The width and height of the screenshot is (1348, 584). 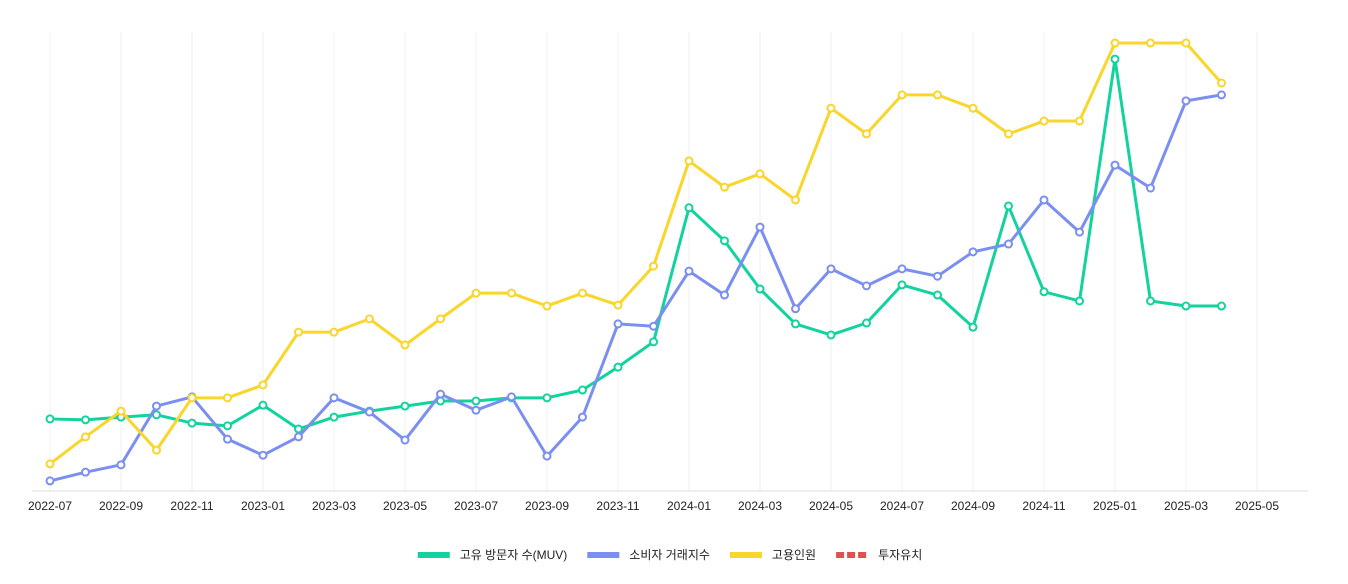 What do you see at coordinates (1186, 506) in the screenshot?
I see `x-tick-label: 2025-03` at bounding box center [1186, 506].